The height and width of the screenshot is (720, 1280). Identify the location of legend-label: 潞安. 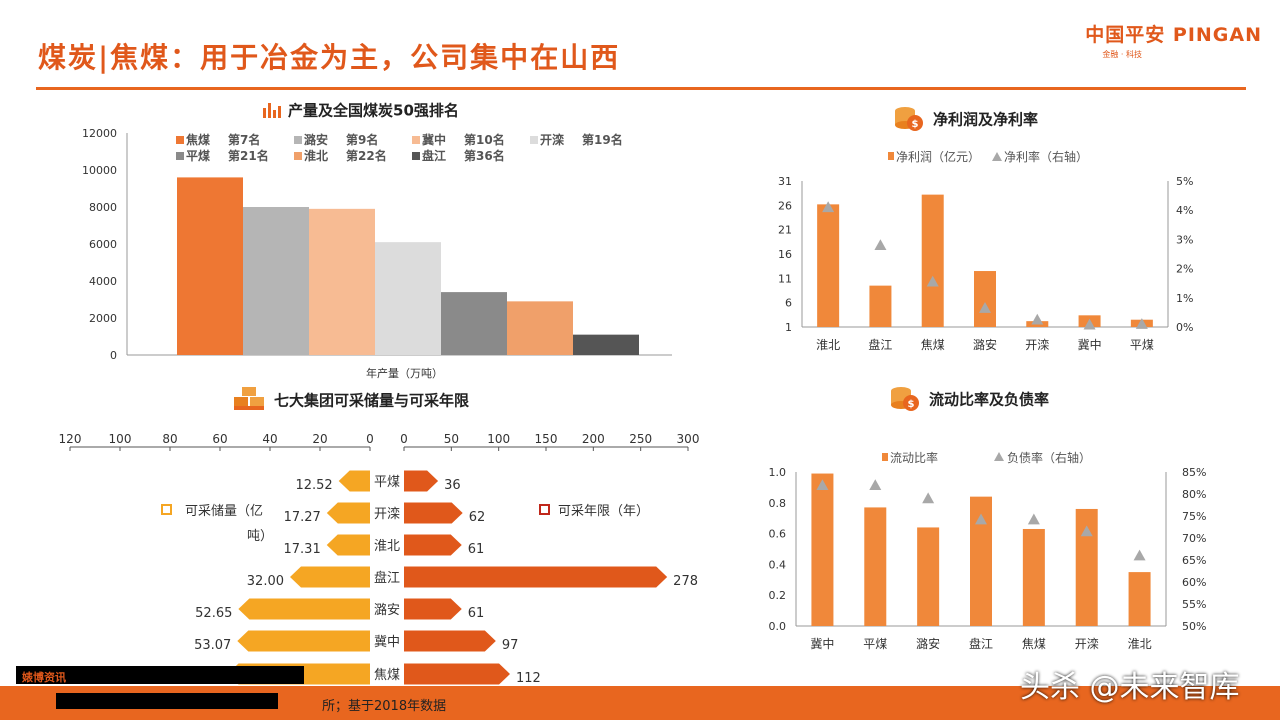
(316, 139).